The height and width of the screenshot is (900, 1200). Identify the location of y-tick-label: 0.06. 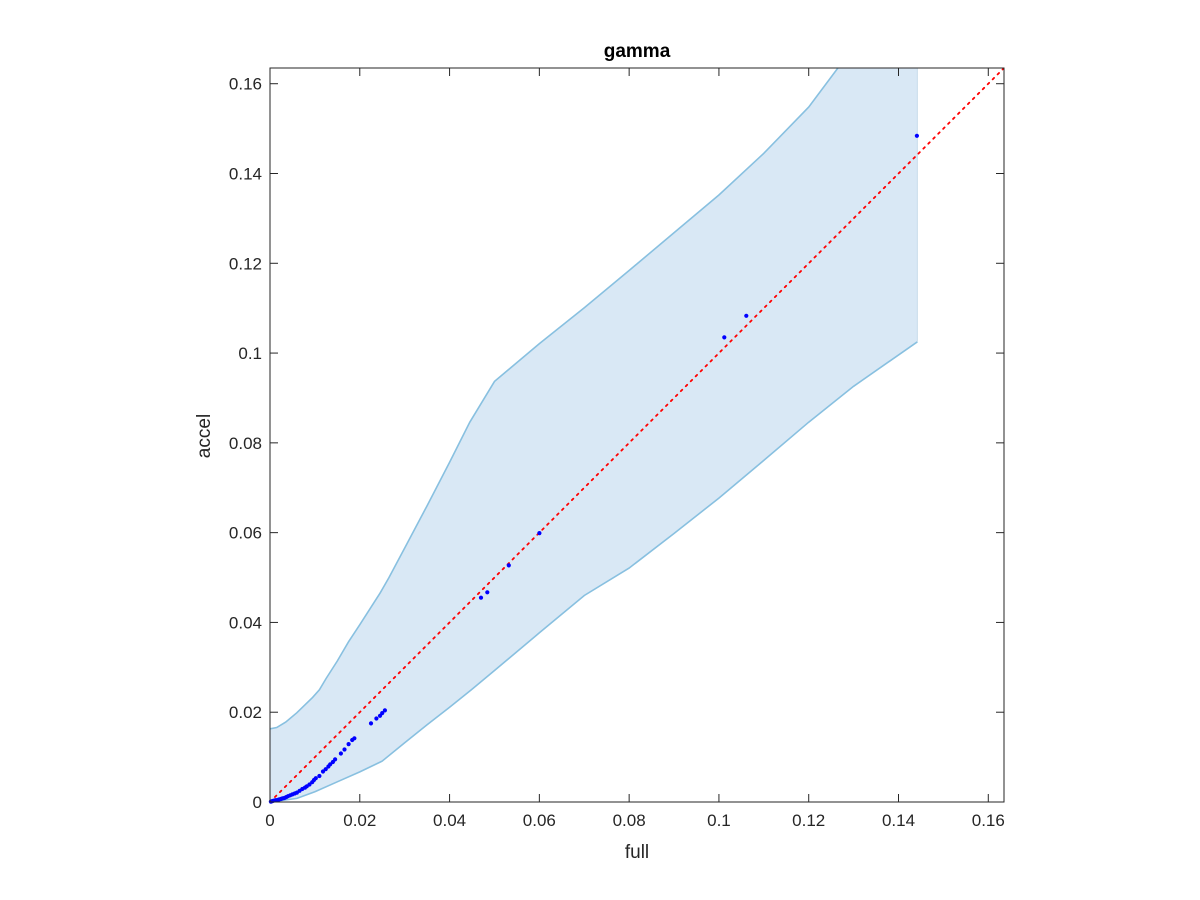
(245, 533).